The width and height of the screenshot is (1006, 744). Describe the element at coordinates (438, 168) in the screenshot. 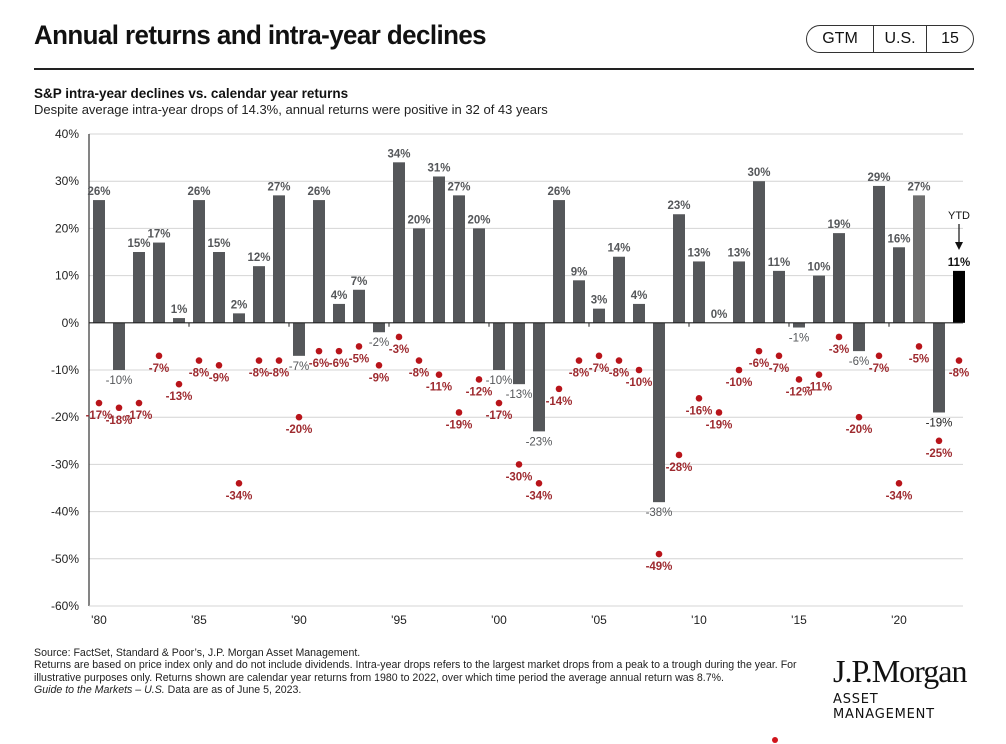

I see `return-label: 31%` at that location.